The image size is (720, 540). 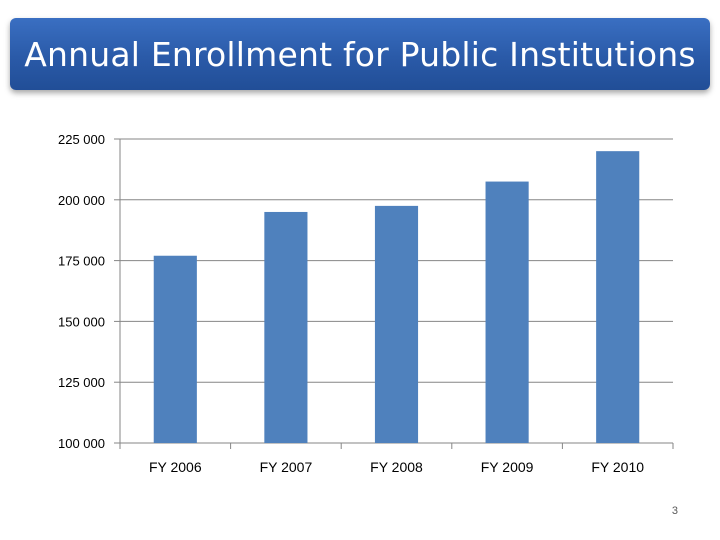 I want to click on x-category-label: FY 2008, so click(x=396, y=467).